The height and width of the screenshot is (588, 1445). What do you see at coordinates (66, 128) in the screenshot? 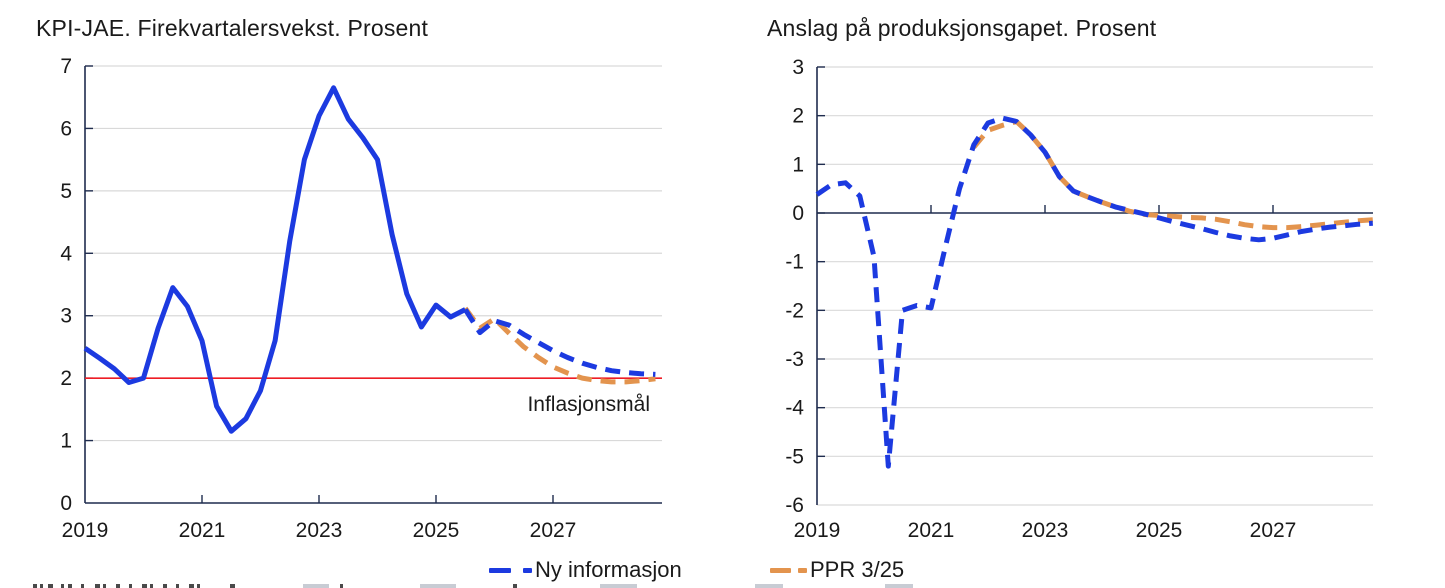
I see `y-tick-label: 6` at bounding box center [66, 128].